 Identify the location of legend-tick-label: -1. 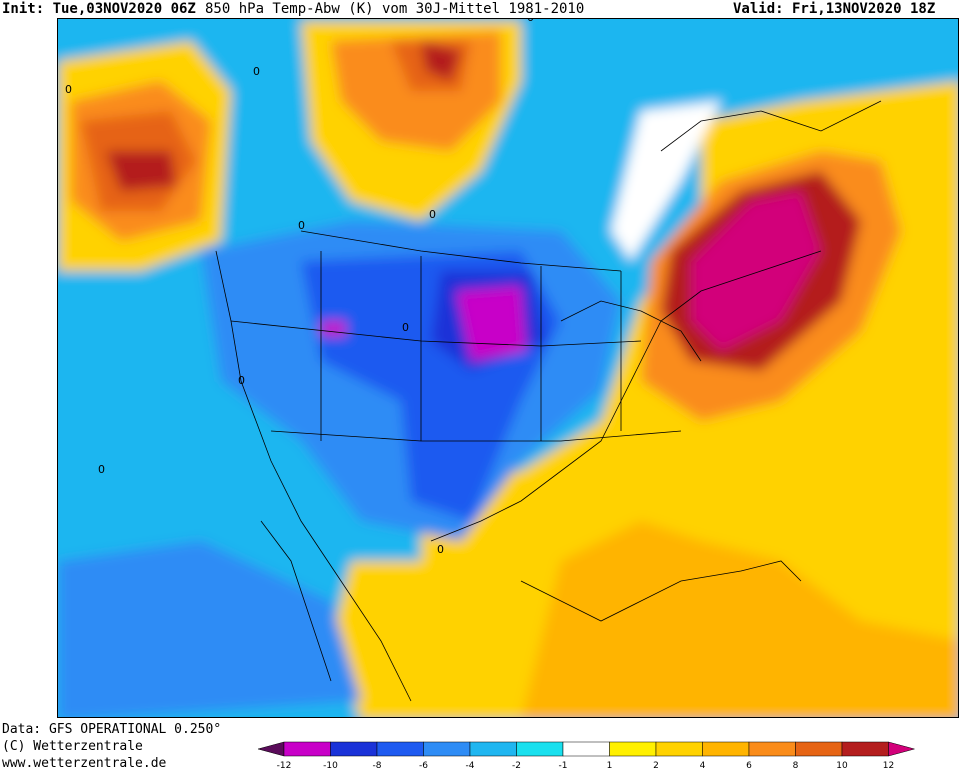
(563, 766).